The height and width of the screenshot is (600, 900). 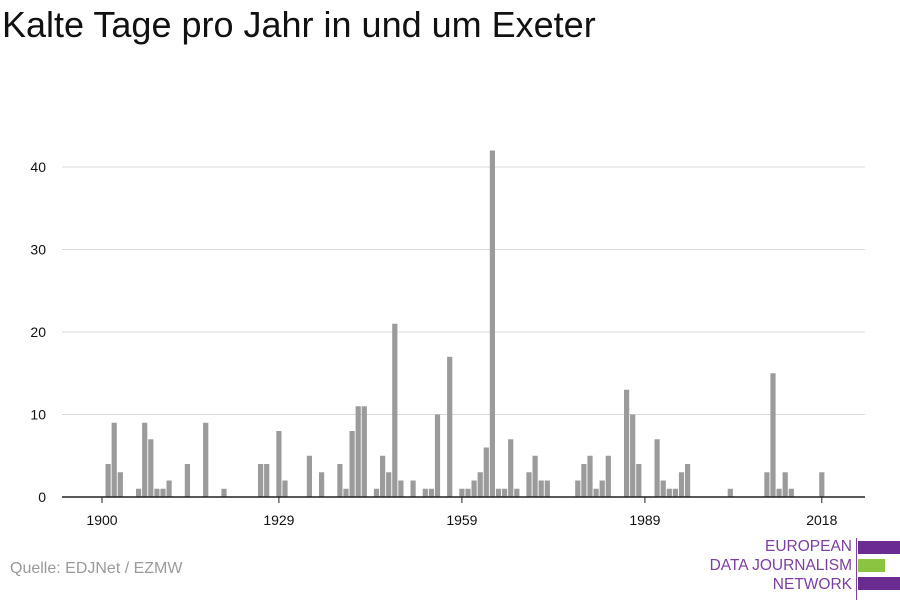 What do you see at coordinates (663, 488) in the screenshot?
I see `bar-1992` at bounding box center [663, 488].